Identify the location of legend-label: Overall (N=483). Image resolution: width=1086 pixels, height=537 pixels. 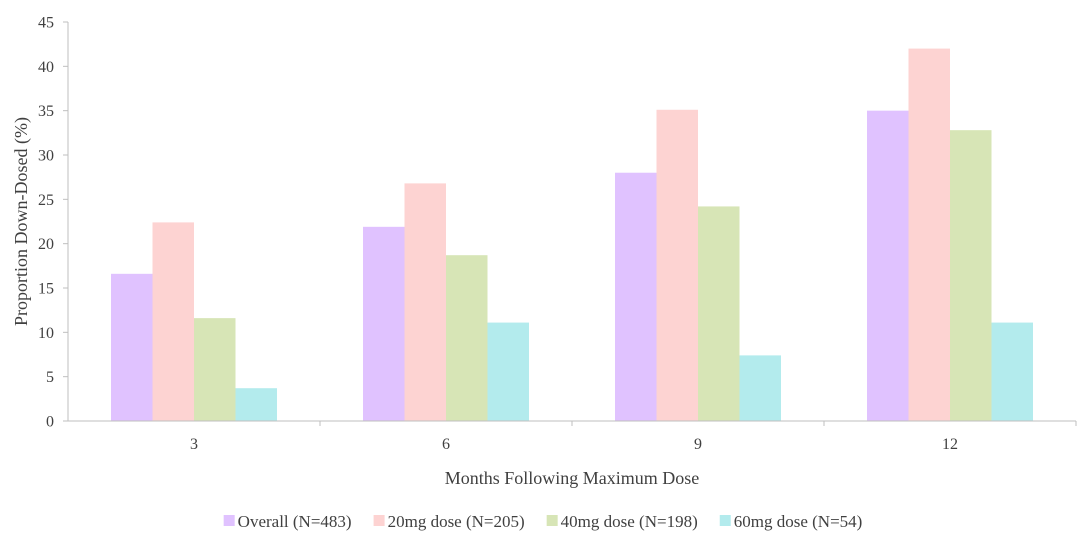
(295, 521).